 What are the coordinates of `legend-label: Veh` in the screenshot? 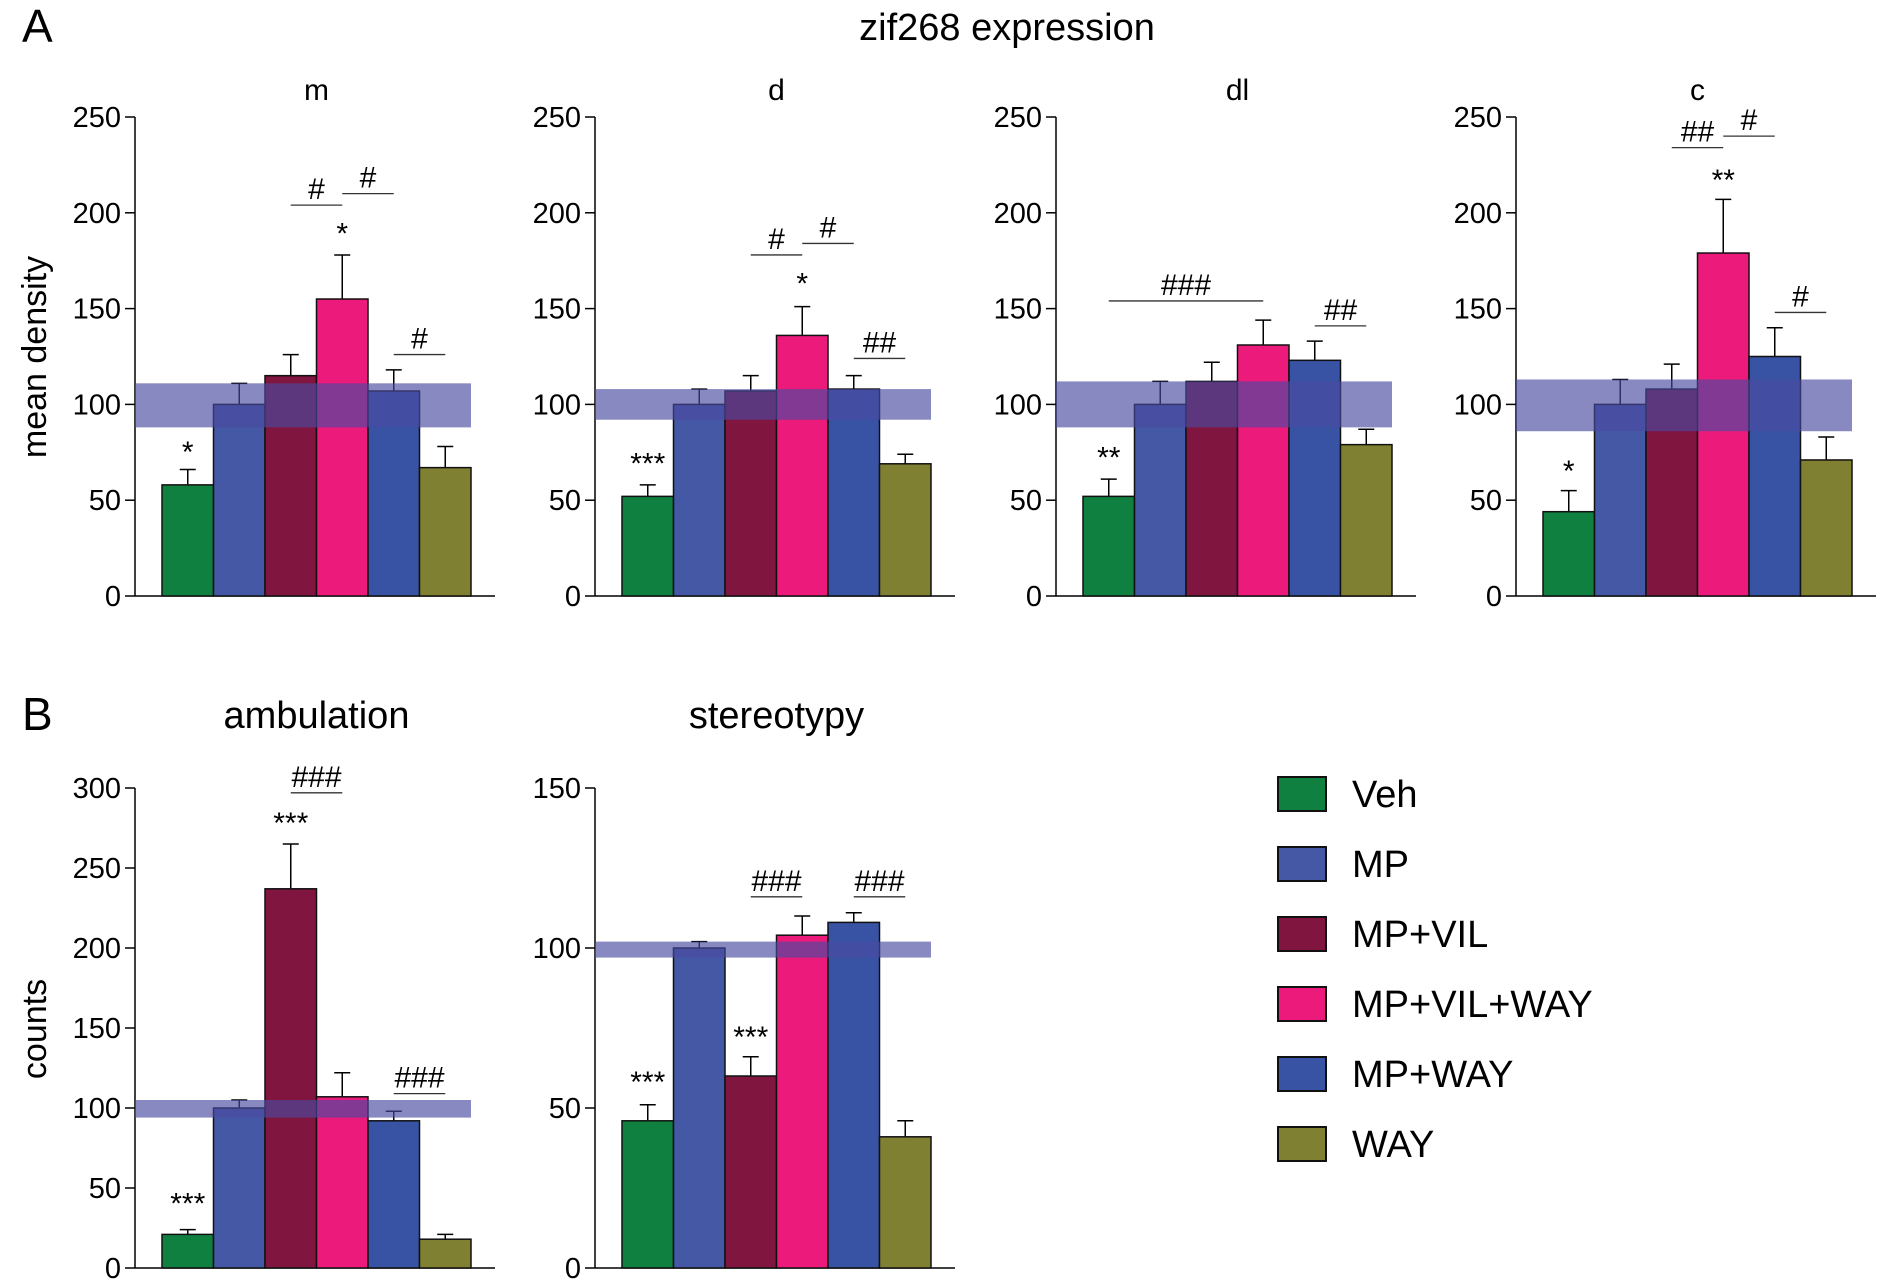 It's located at (1385, 795).